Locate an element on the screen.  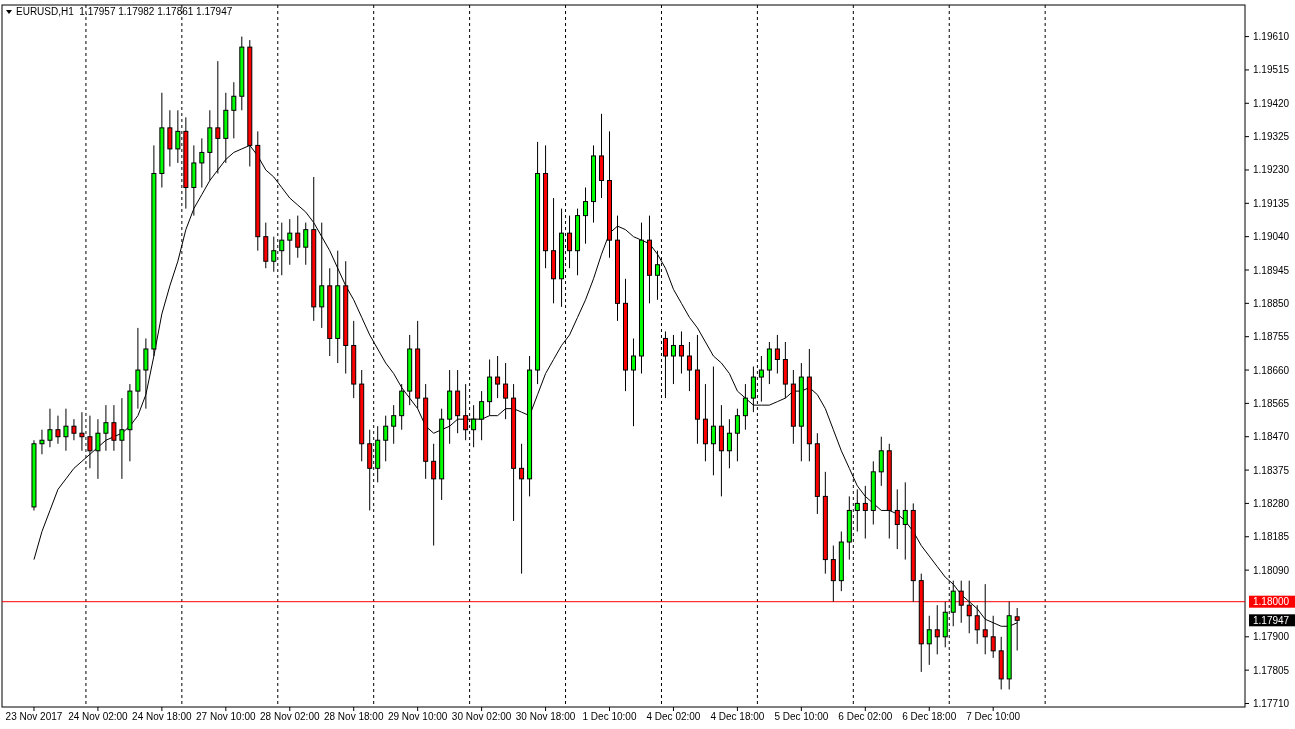
y-tick-label: 1.18280 is located at coordinates (1271, 503).